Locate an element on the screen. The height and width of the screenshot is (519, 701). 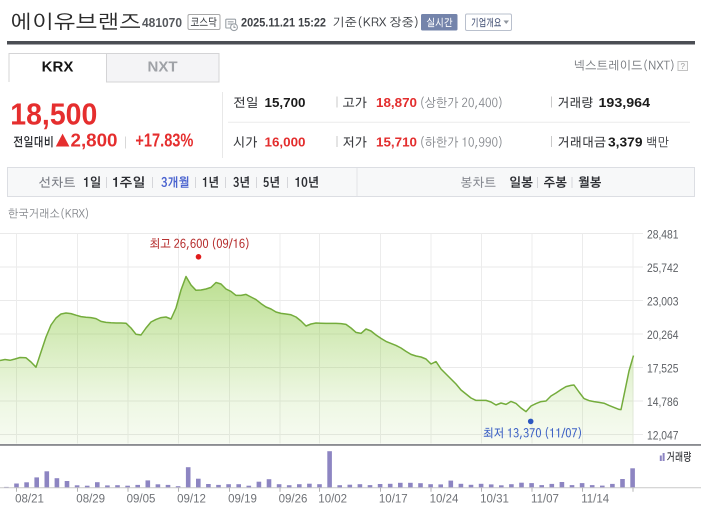
svg-text: 08/29 is located at coordinates (90, 500).